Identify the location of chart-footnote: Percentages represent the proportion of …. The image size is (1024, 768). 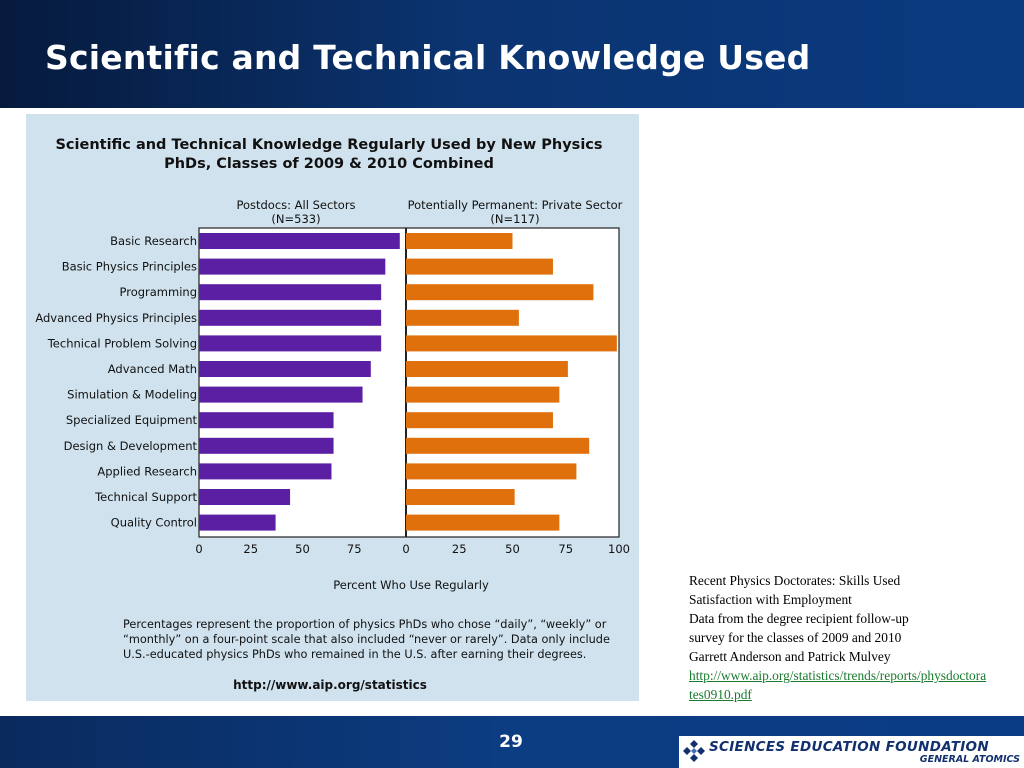
(365, 624).